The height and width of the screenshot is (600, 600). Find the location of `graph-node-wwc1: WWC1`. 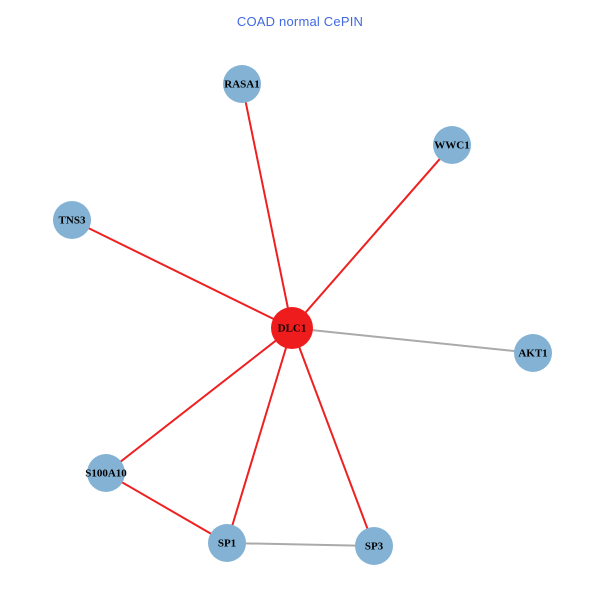

graph-node-wwc1: WWC1 is located at coordinates (452, 145).